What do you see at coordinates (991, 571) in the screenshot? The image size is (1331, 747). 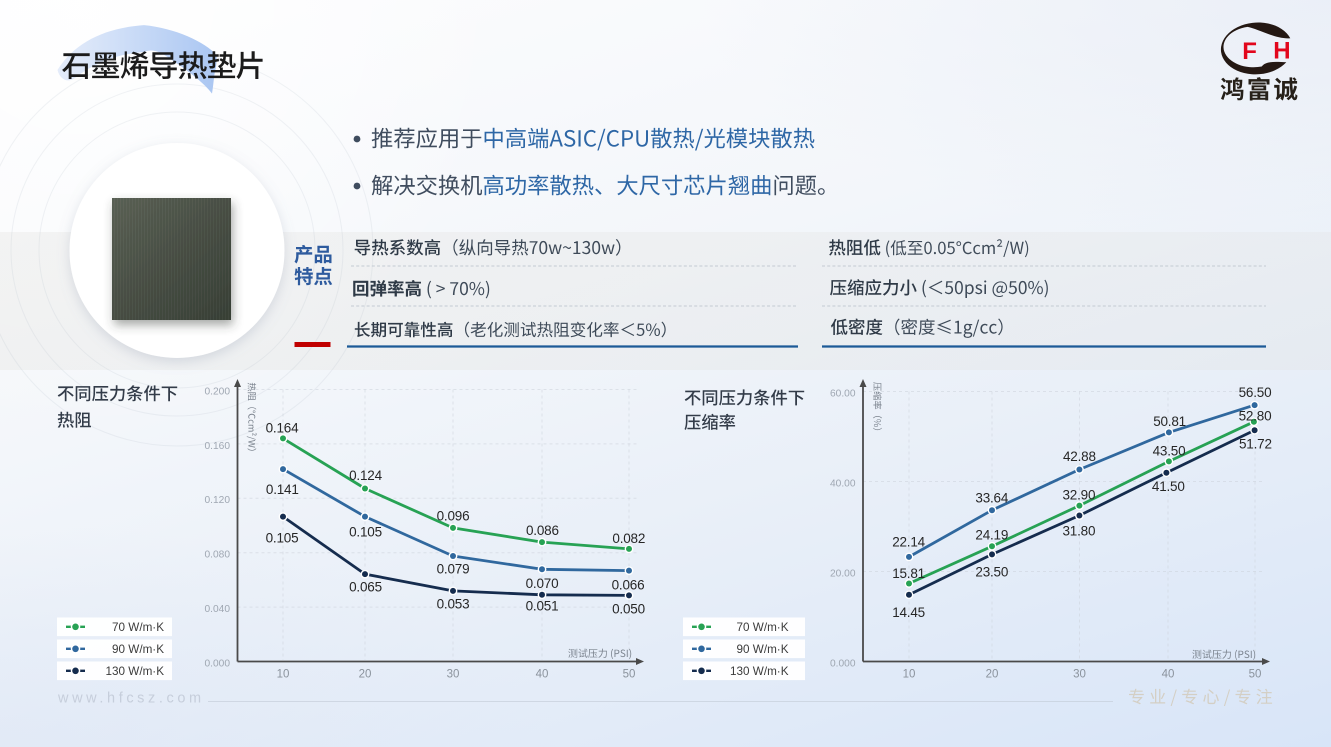 I see `svg-text: 23.50` at bounding box center [991, 571].